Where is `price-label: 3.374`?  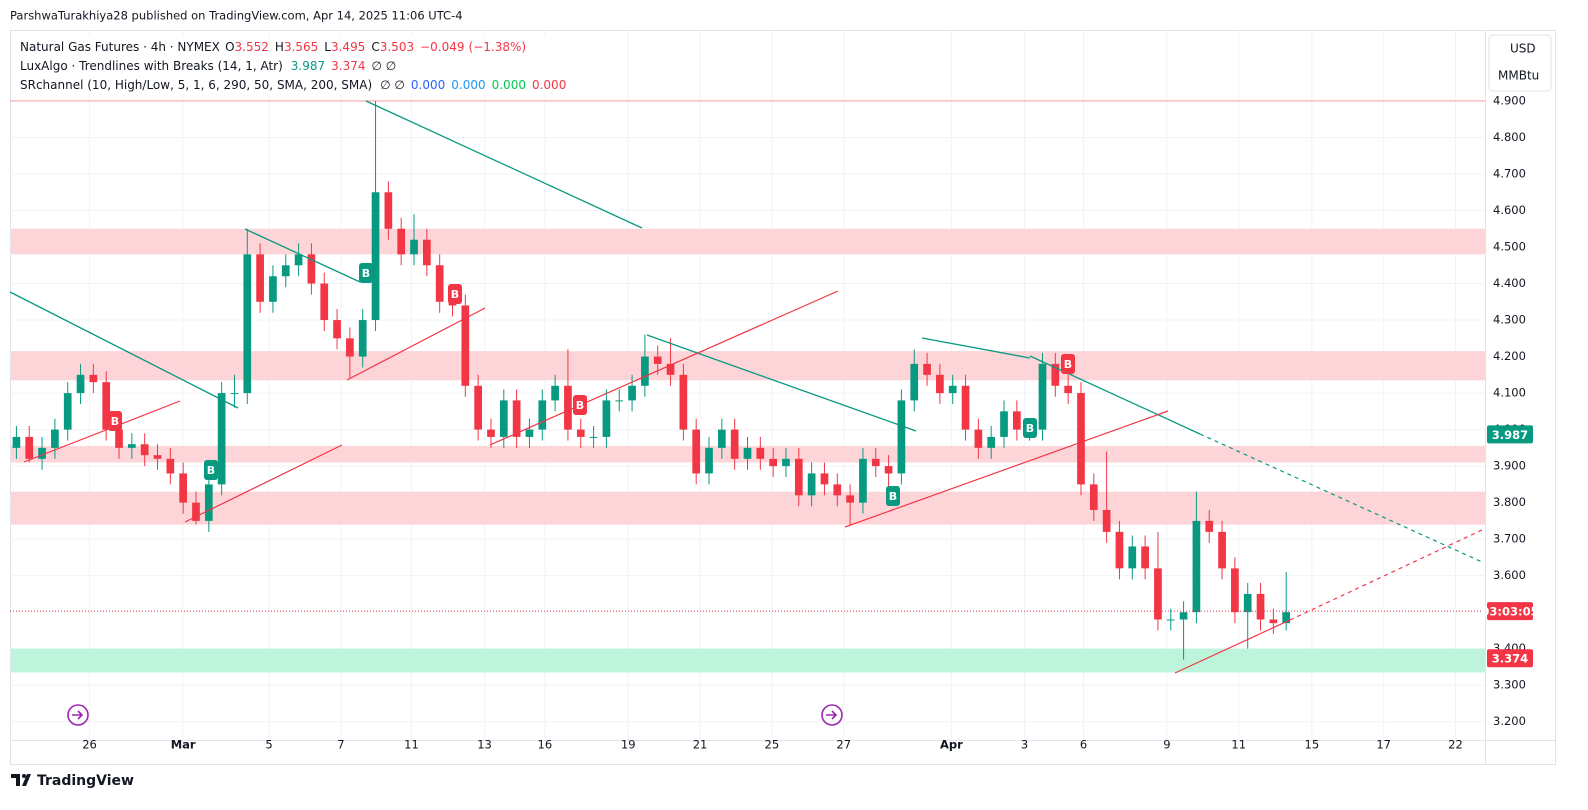 price-label: 3.374 is located at coordinates (1510, 659).